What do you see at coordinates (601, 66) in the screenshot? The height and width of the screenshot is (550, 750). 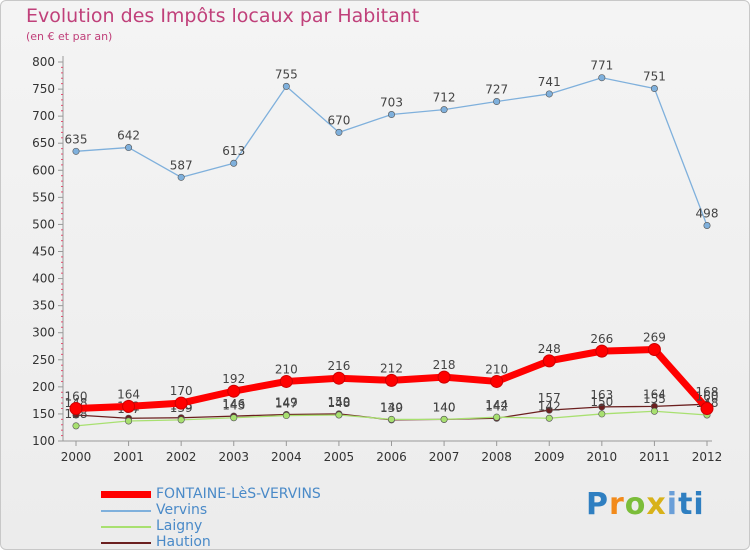 I see `data-label: 771` at bounding box center [601, 66].